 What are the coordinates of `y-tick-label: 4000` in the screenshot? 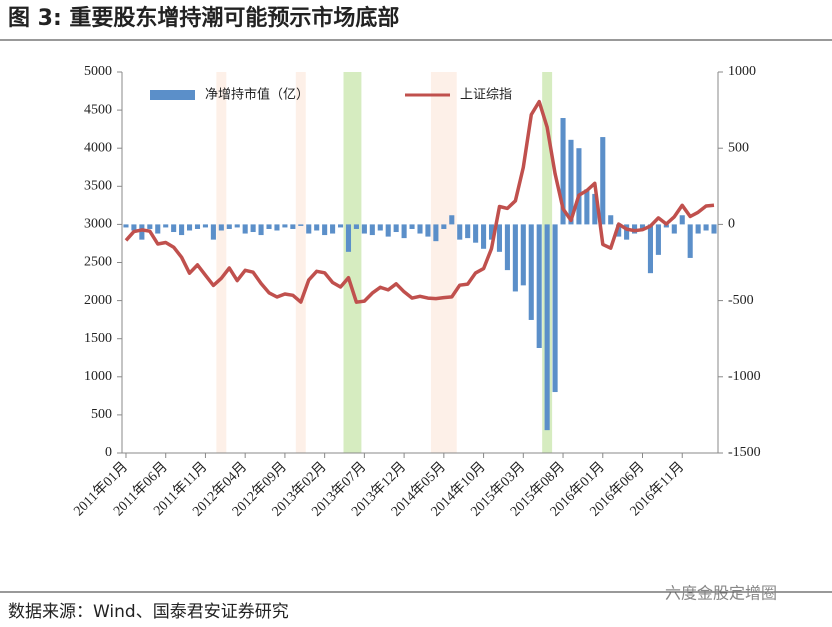 It's located at (98, 147).